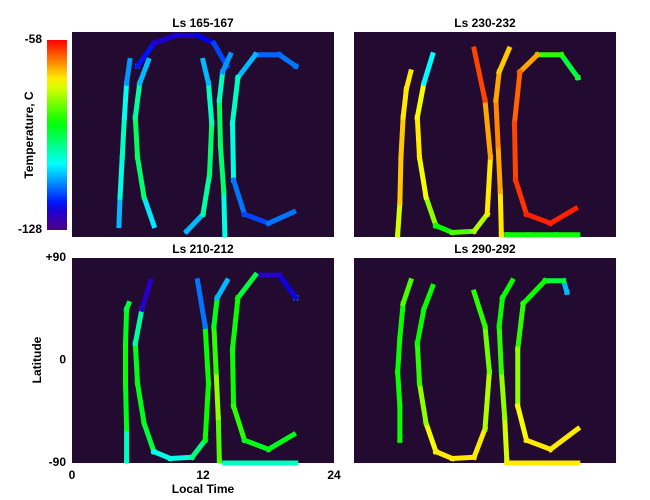 The image size is (650, 500). Describe the element at coordinates (485, 23) in the screenshot. I see `panel-title: Ls 230-232` at that location.